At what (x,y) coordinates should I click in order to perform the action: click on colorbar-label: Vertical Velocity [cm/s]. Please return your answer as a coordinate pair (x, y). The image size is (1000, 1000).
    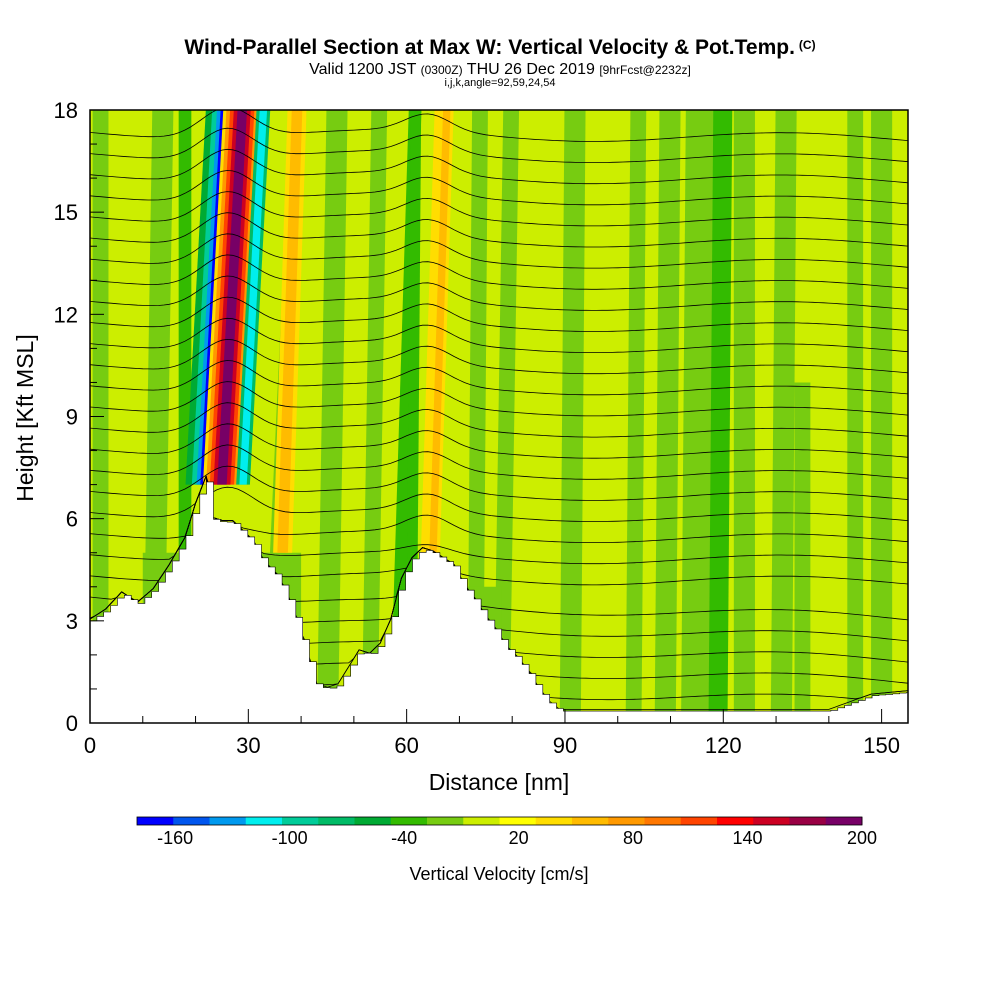
    Looking at the image, I should click on (498, 874).